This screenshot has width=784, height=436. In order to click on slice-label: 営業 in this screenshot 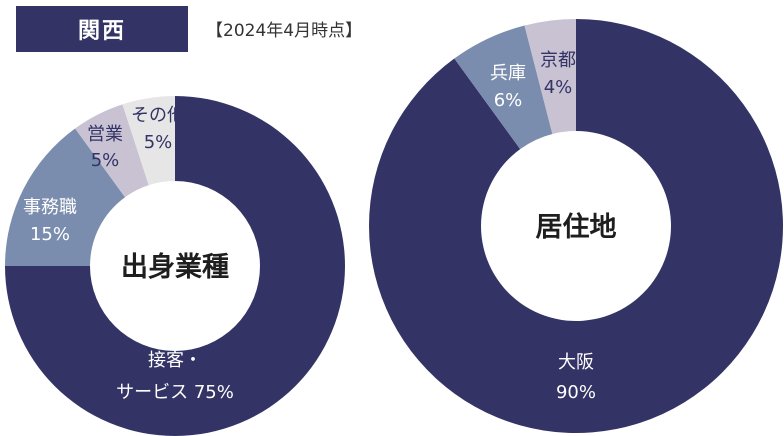, I will do `click(105, 134)`.